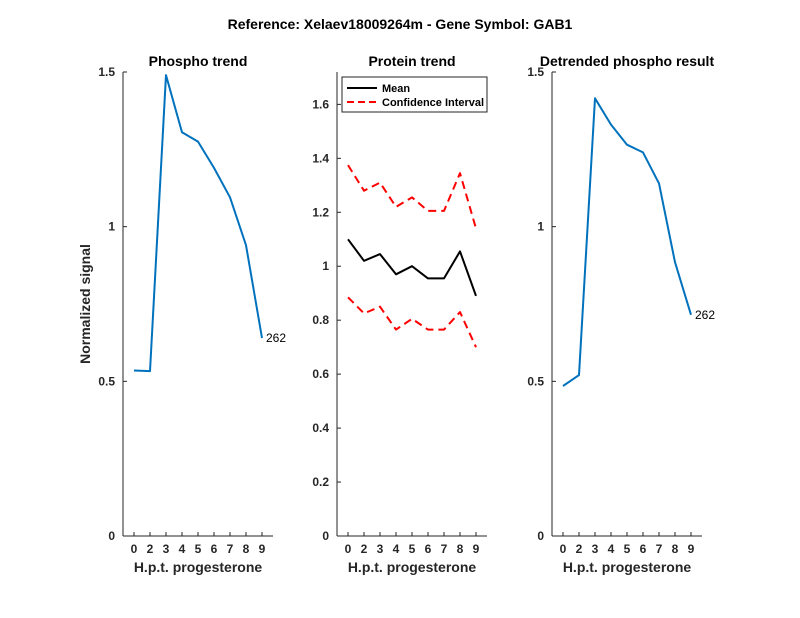  I want to click on phospho-trend-x-tick-label: 9, so click(262, 549).